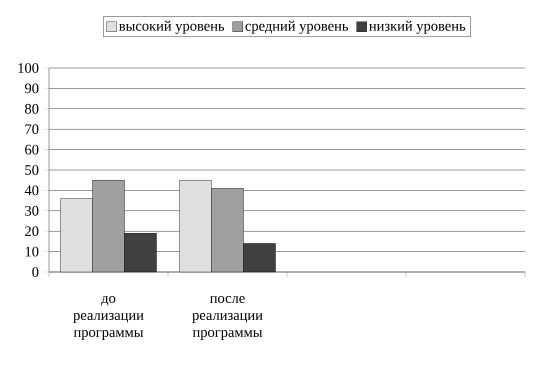 The height and width of the screenshot is (385, 550). What do you see at coordinates (417, 27) in the screenshot?
I see `legend-label: низкий уровень` at bounding box center [417, 27].